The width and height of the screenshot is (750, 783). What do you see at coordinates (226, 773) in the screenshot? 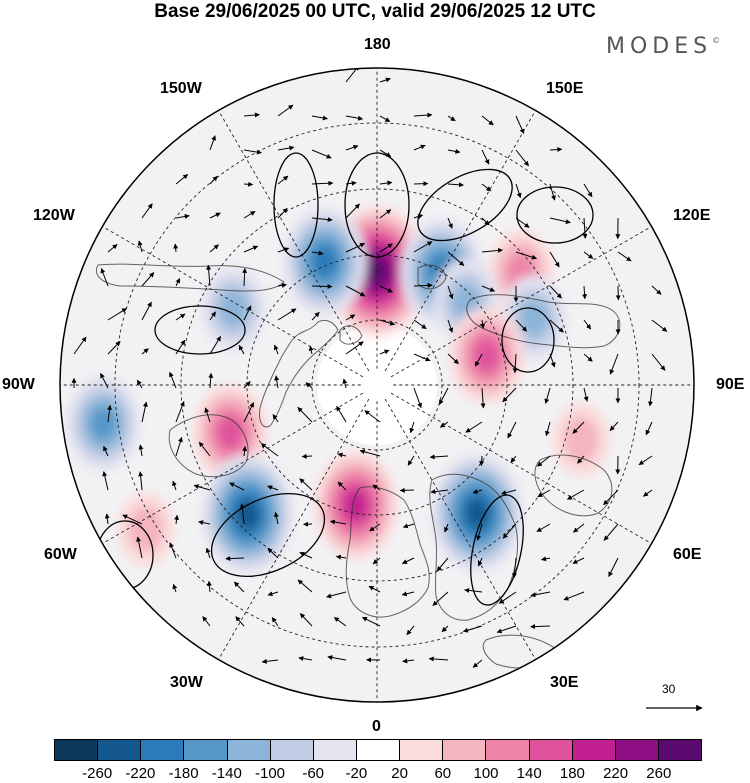
I see `colorbar-tick-label: -140` at bounding box center [226, 773].